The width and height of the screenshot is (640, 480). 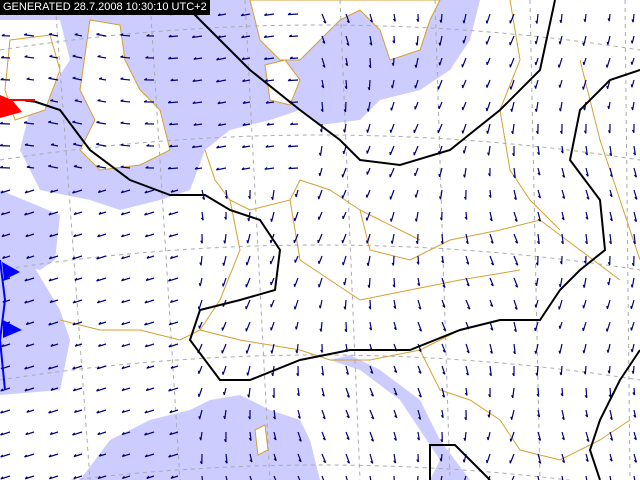 What do you see at coordinates (282, 82) in the screenshot?
I see `denmark` at bounding box center [282, 82].